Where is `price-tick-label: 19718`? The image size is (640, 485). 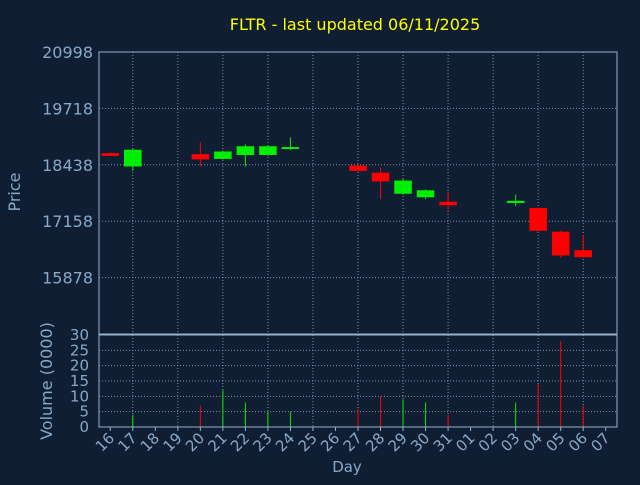 price-tick-label: 19718 is located at coordinates (67, 108).